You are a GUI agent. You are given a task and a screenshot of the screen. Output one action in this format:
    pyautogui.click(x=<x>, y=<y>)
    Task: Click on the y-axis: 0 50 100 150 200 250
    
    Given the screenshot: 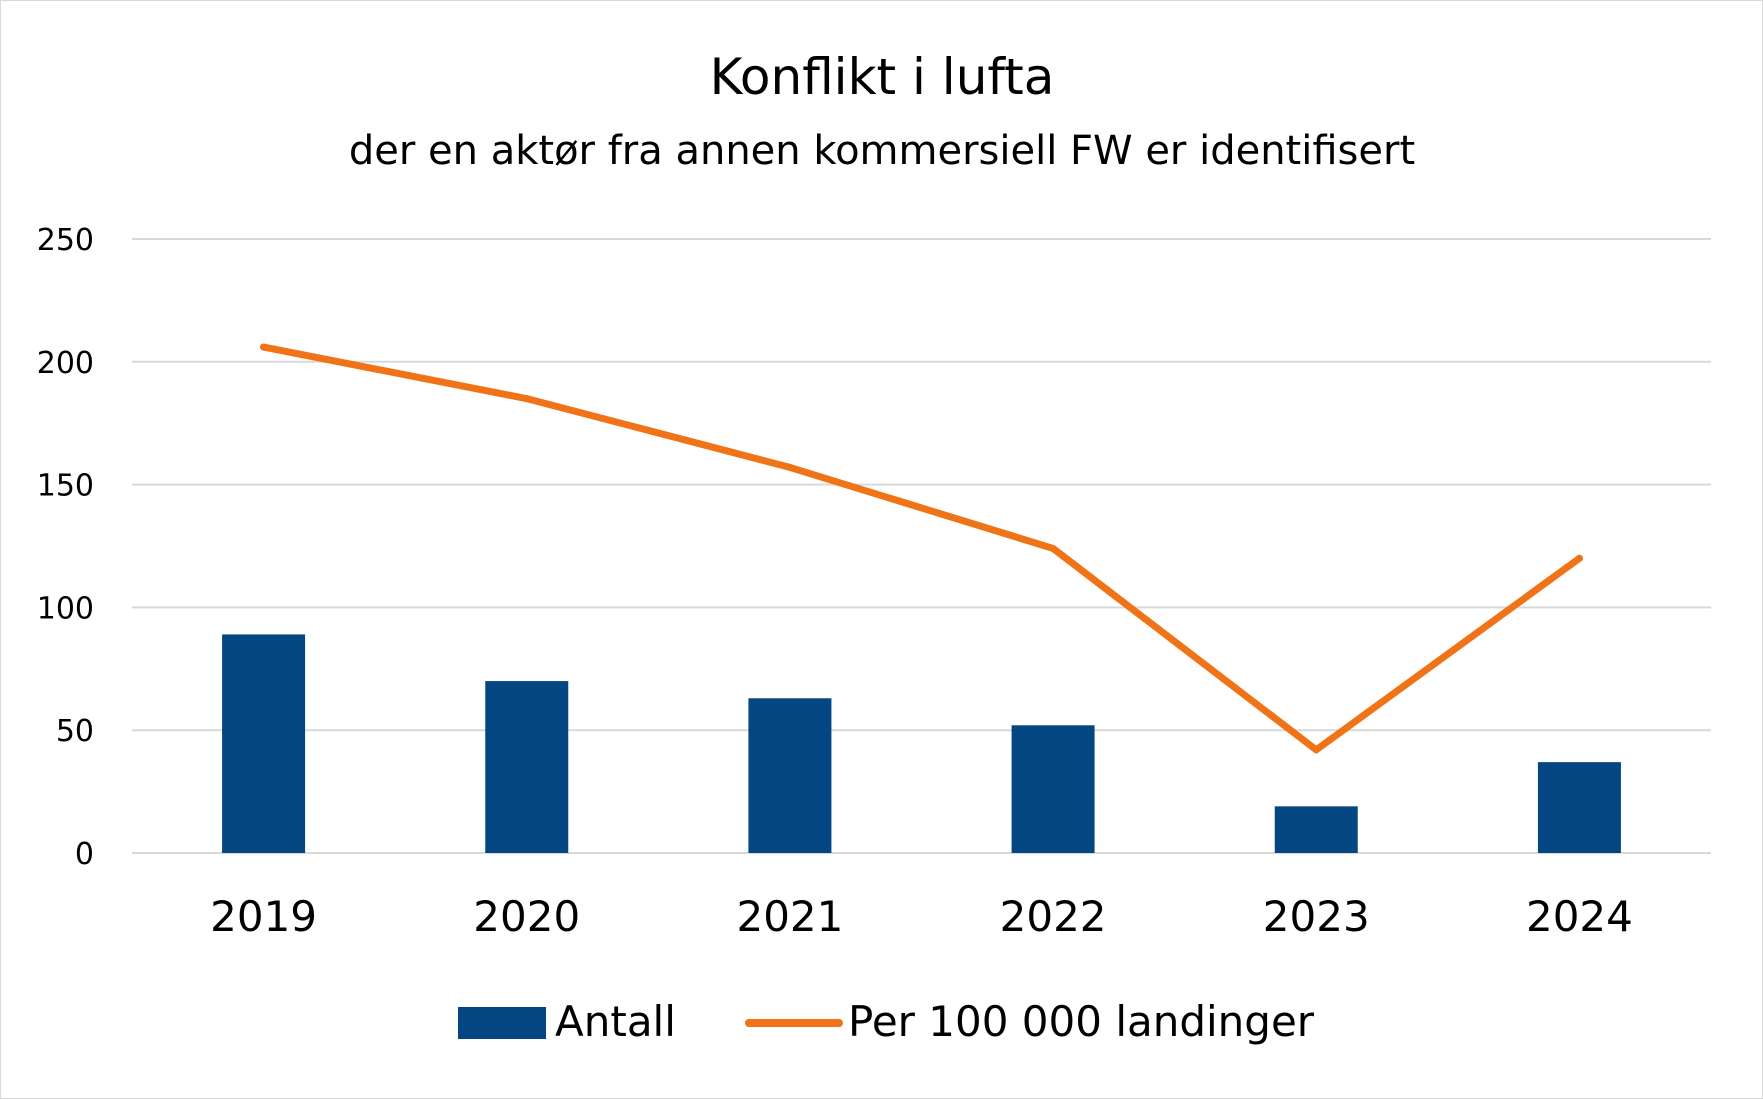 What is the action you would take?
    pyautogui.click(x=65, y=547)
    